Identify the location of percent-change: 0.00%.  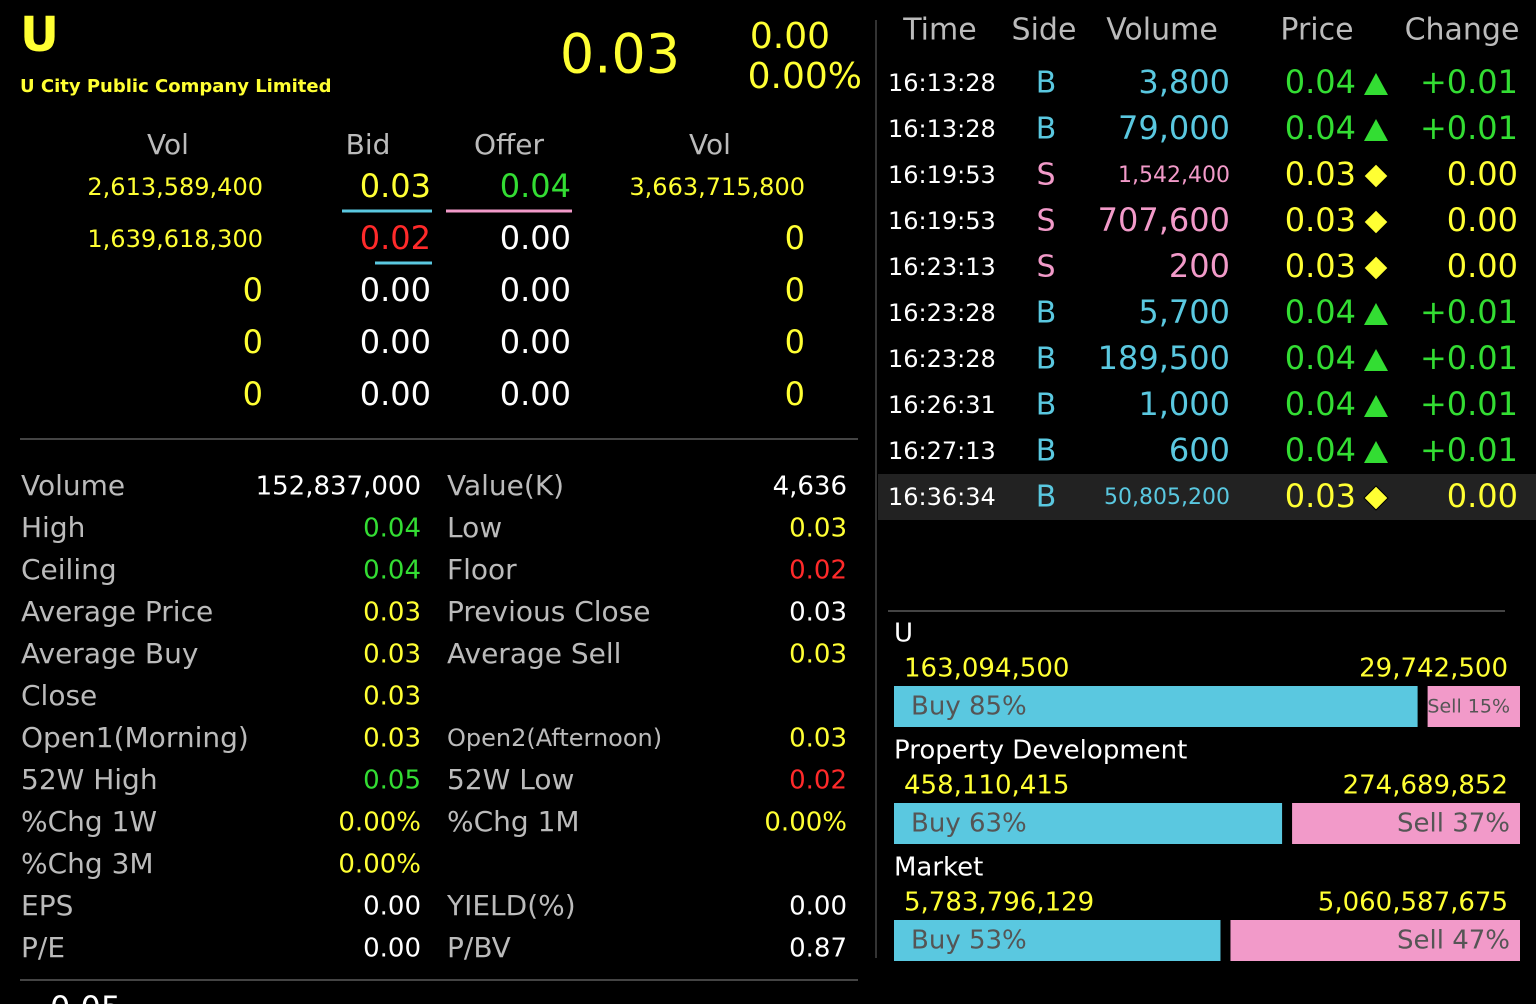
(805, 76).